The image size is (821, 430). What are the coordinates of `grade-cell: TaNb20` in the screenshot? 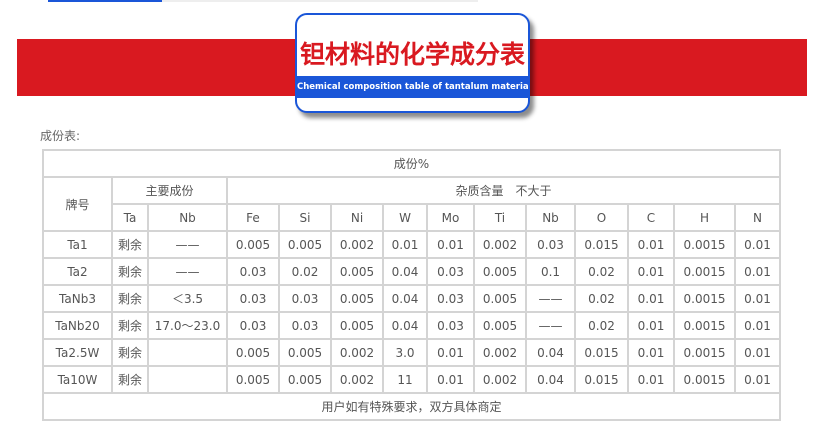 It's located at (77, 325).